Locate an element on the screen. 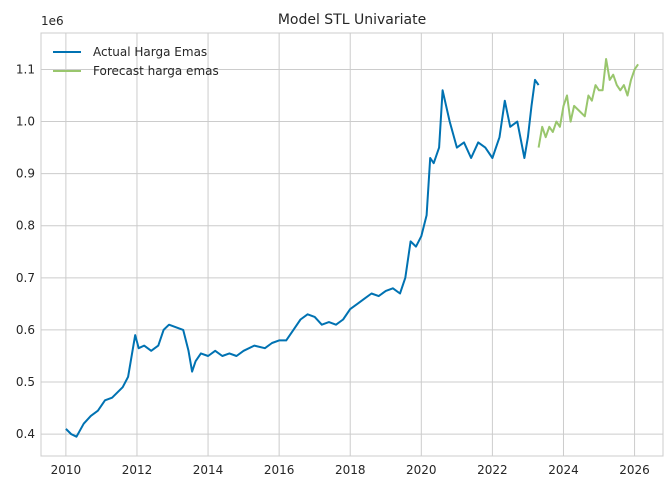 Image resolution: width=671 pixels, height=489 pixels. x-tick-label: 2024 is located at coordinates (563, 470).